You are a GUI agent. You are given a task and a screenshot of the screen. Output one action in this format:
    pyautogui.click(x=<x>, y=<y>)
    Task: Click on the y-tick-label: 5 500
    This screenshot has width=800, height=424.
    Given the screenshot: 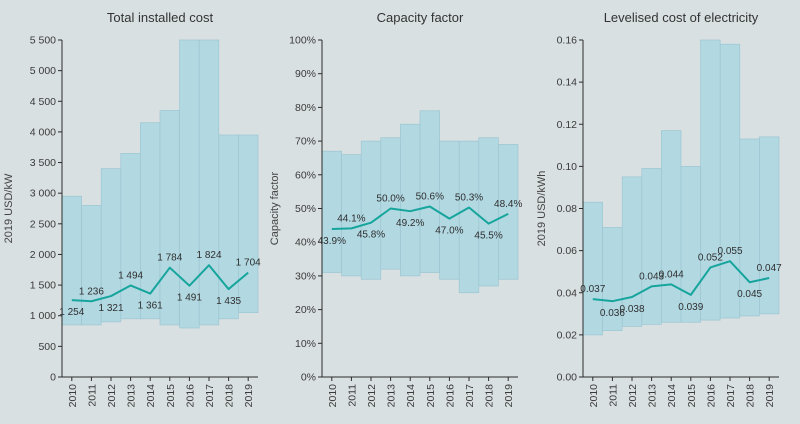 What is the action you would take?
    pyautogui.click(x=43, y=41)
    